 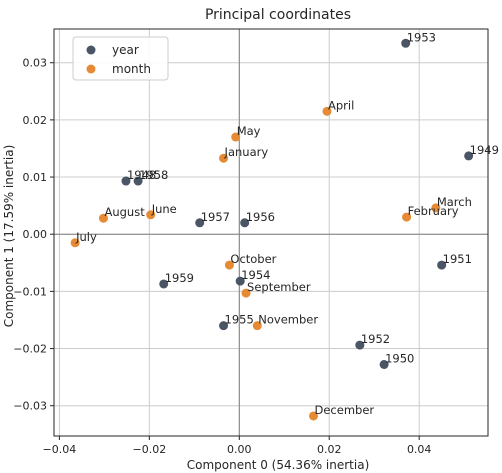 I want to click on year-point-label: 1952, so click(x=375, y=339).